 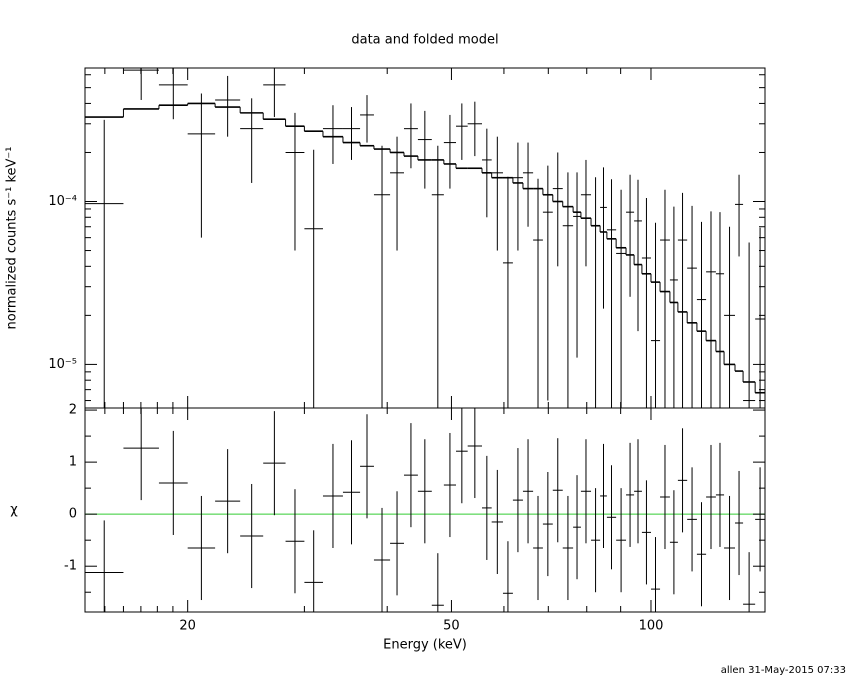 What do you see at coordinates (73, 514) in the screenshot?
I see `y-tick-label: 0` at bounding box center [73, 514].